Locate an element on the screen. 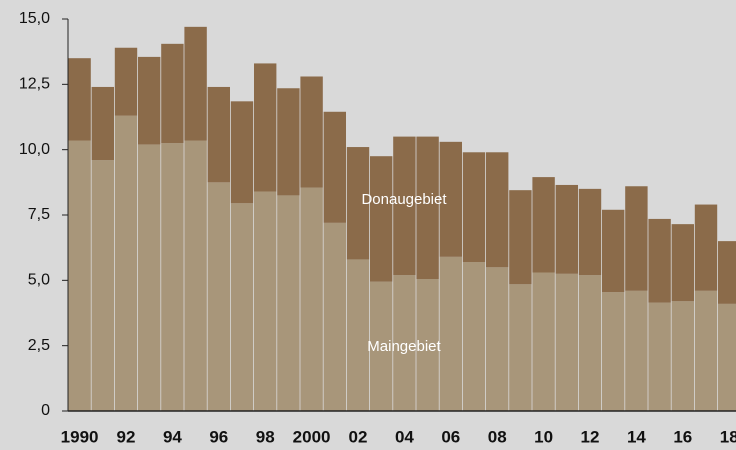 The height and width of the screenshot is (450, 736). x-tick-label: 16 is located at coordinates (682, 436).